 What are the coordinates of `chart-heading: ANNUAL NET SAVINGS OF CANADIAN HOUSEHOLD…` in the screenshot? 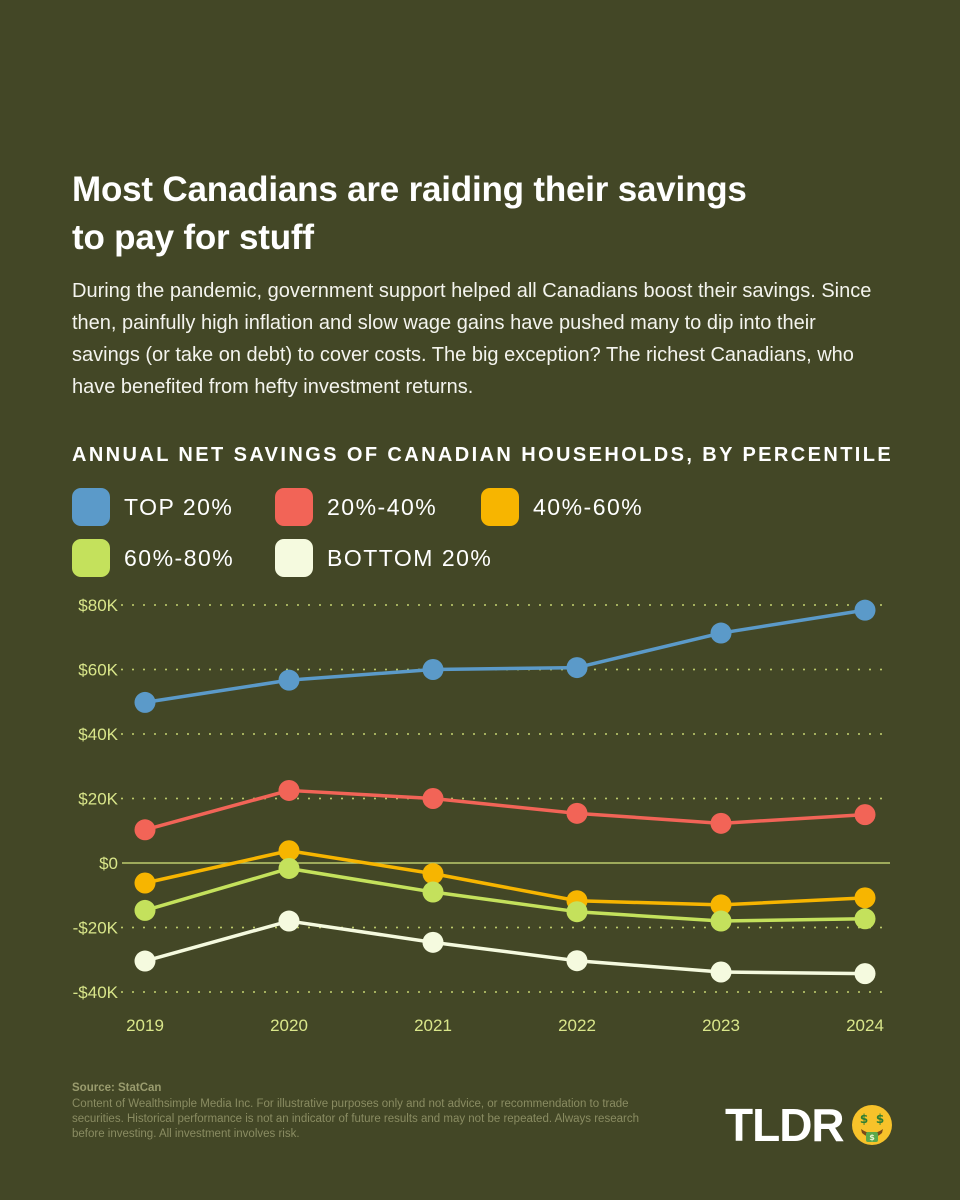 It's located at (483, 455).